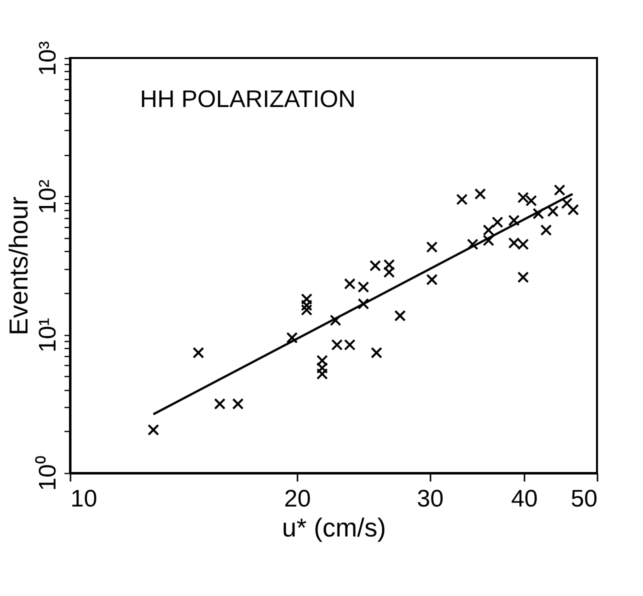  Describe the element at coordinates (584, 499) in the screenshot. I see `x-tick-label: 50` at that location.